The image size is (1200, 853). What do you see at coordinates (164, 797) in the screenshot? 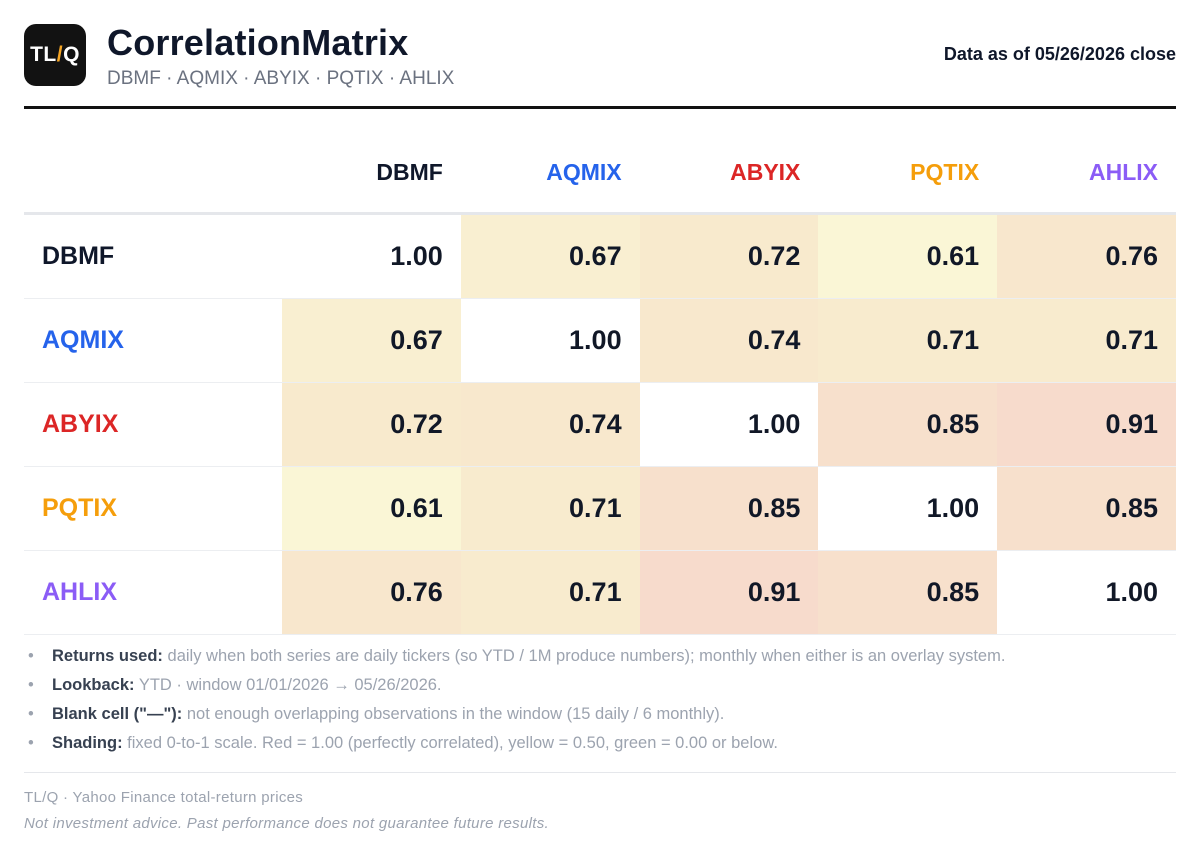
I see `source-note: TL/Q · Yahoo Finance total-return prices` at bounding box center [164, 797].